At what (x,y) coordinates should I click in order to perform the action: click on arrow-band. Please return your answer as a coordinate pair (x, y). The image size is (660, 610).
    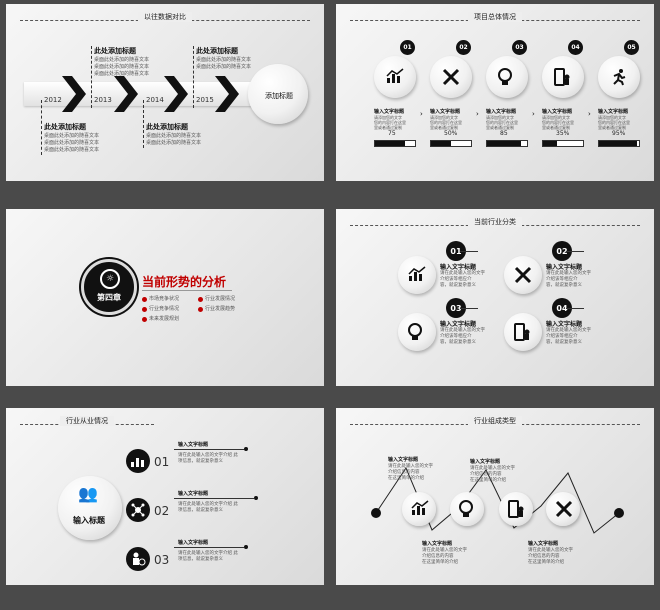
    Looking at the image, I should click on (139, 94).